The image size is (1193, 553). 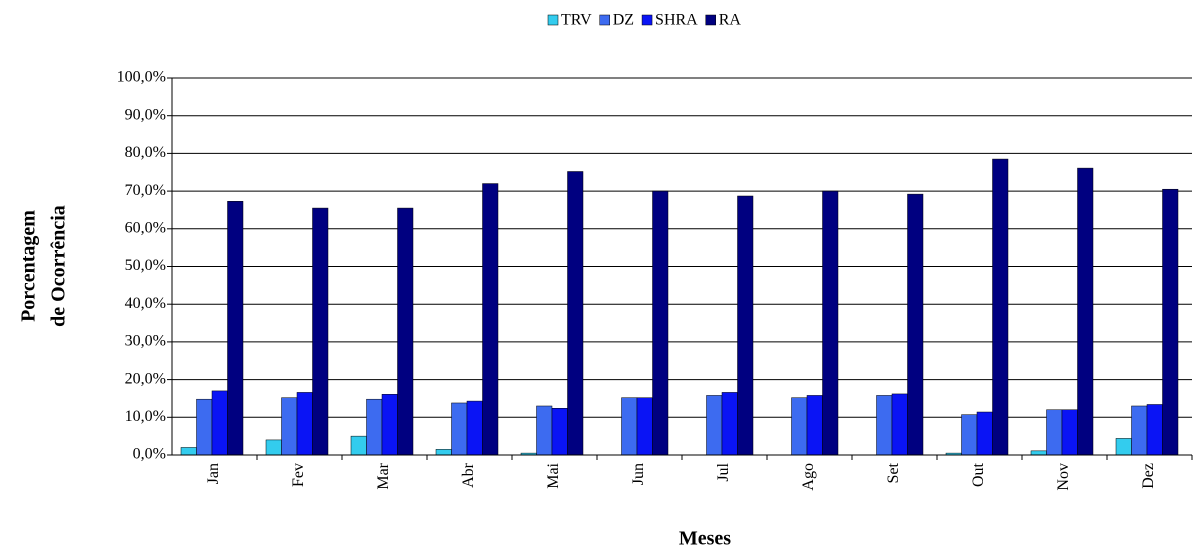 I want to click on y-tick-label: 0,0%, so click(x=149, y=454).